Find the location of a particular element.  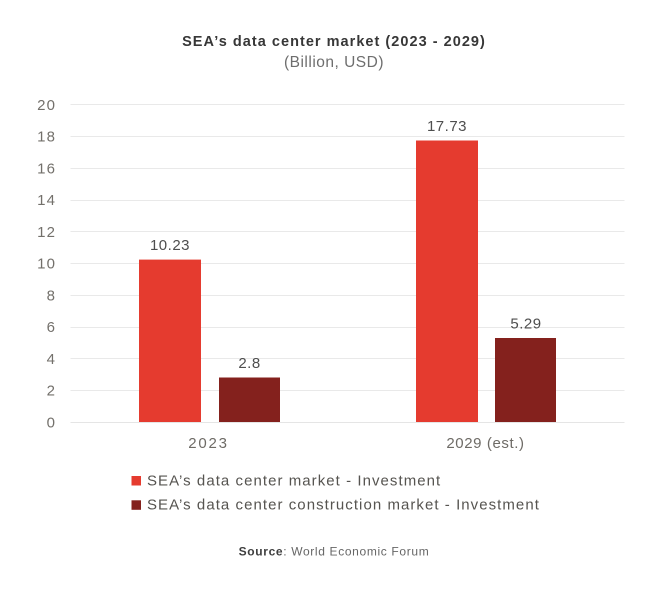

svg-text: 10.23 is located at coordinates (170, 245).